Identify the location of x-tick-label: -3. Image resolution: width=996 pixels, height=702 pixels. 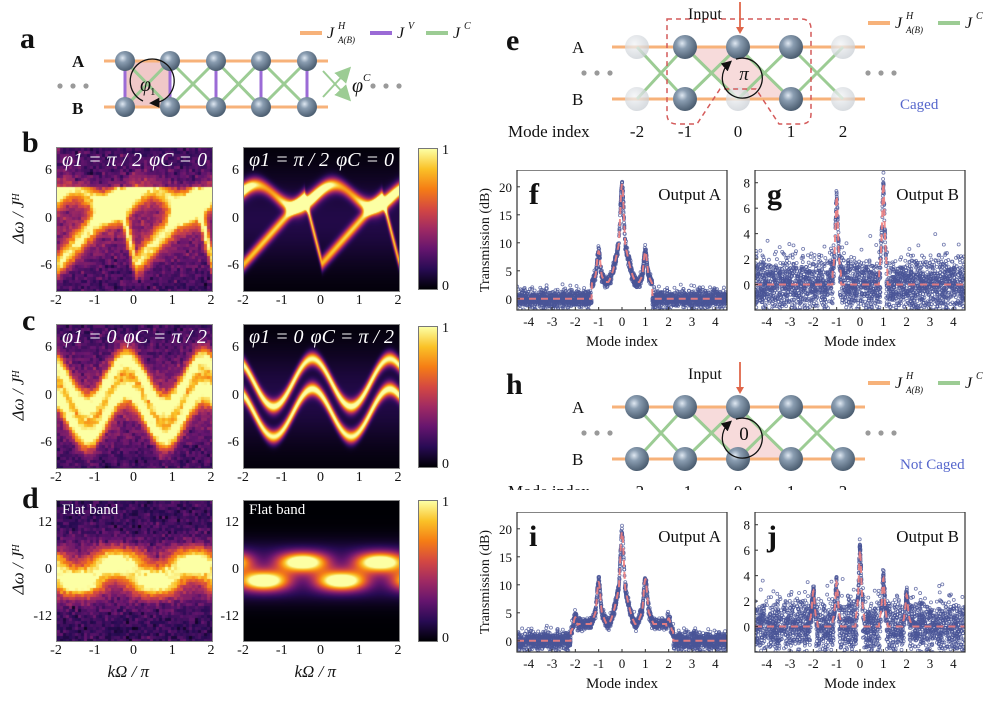
(552, 321).